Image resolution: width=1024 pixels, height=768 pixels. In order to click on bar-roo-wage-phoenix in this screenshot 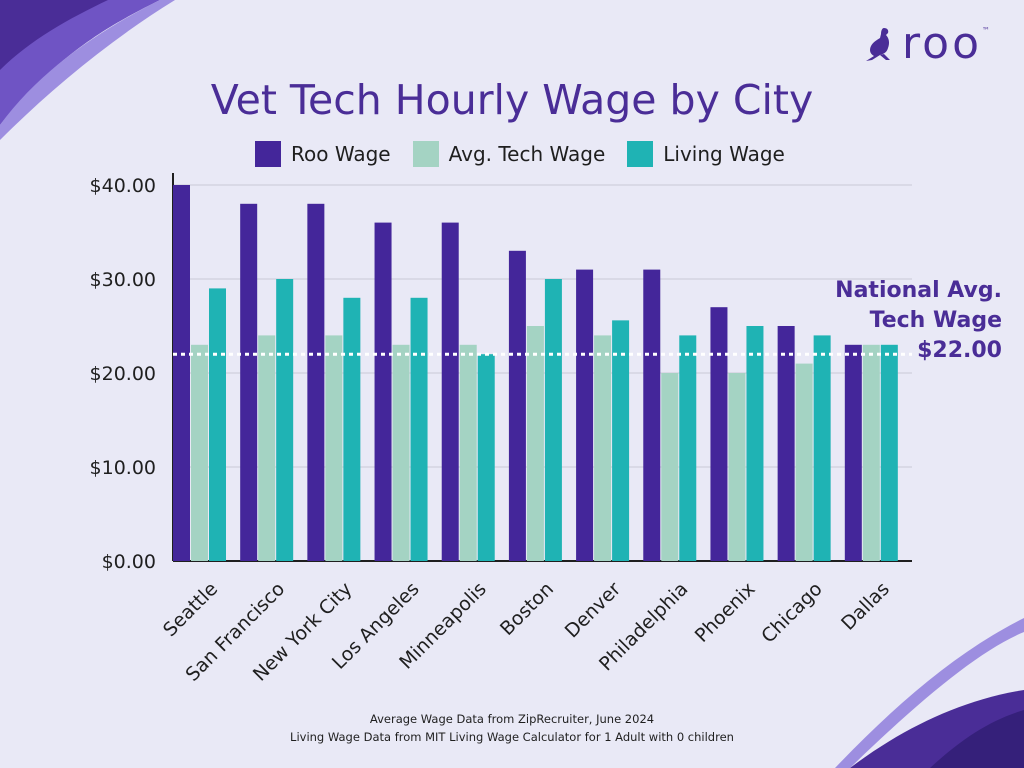, I will do `click(719, 434)`.